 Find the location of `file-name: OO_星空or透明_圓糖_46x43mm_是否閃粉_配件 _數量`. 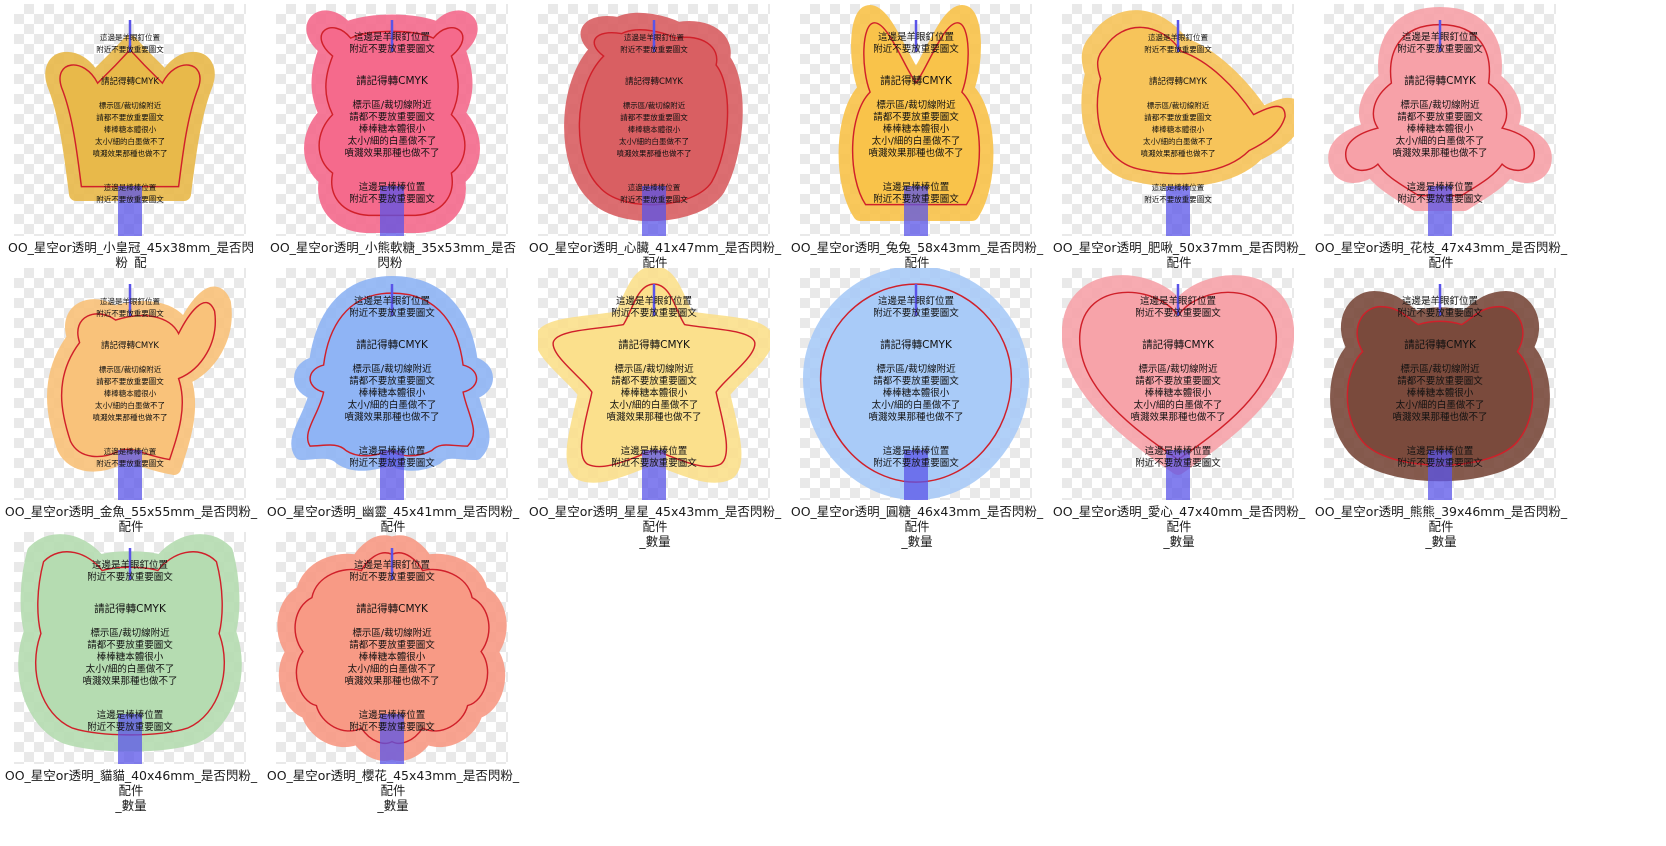

file-name: OO_星空or透明_圓糖_46x43mm_是否閃粉_配件 _數量 is located at coordinates (917, 526).